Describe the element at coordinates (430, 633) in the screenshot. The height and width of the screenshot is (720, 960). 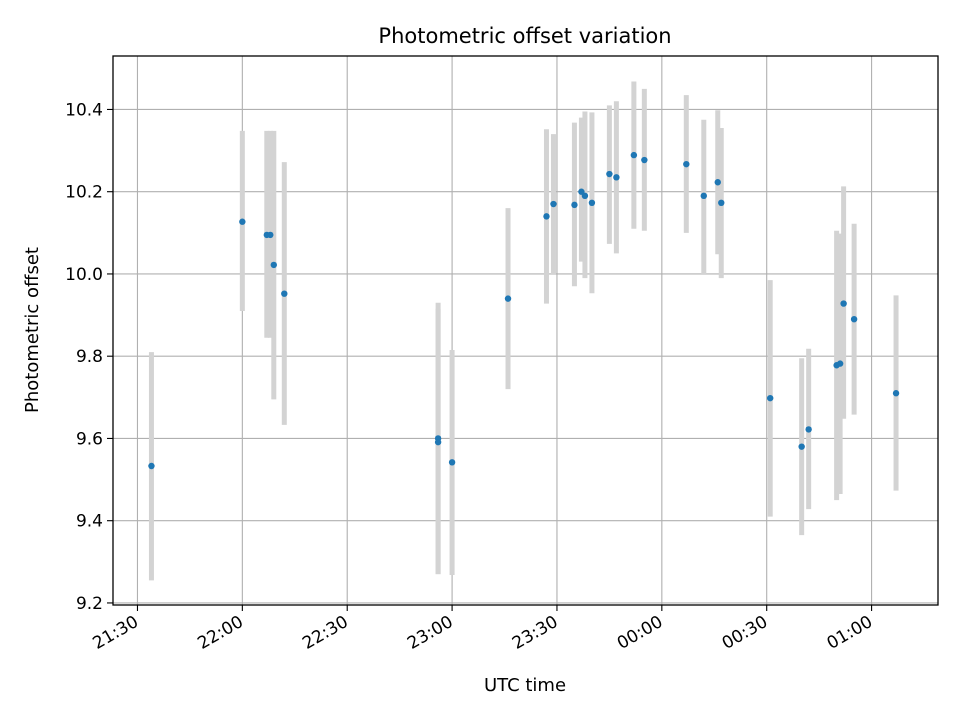
I see `x-tick-label: 23:00` at that location.